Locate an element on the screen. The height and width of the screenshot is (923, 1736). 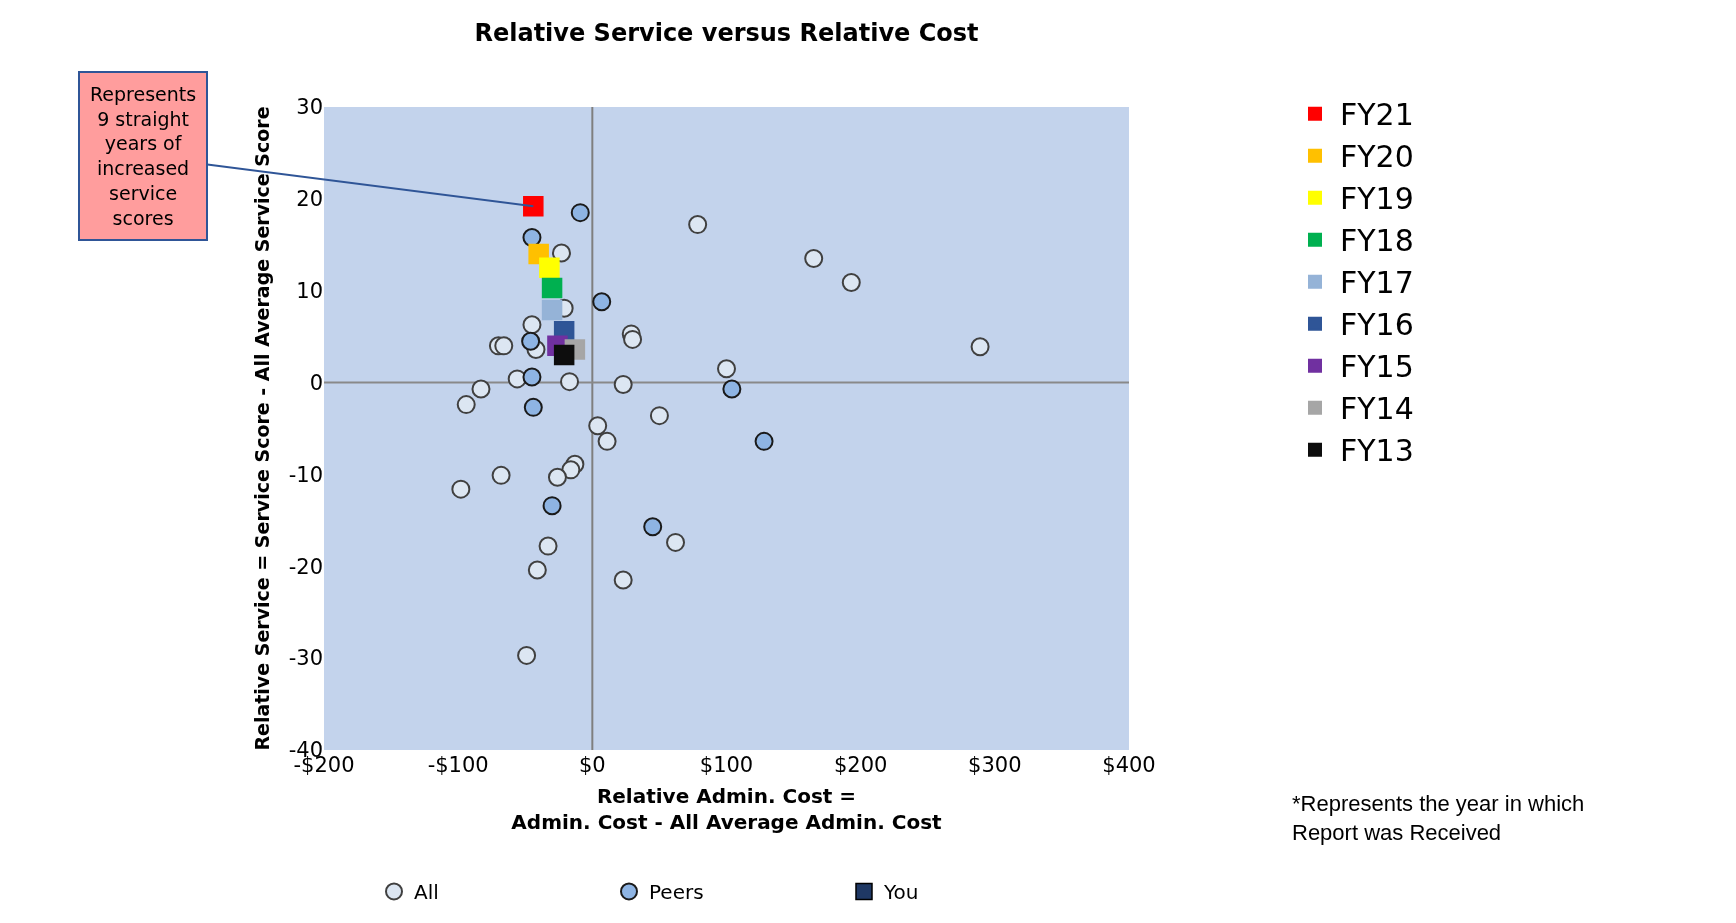
y-tick-label: -10 is located at coordinates (305, 474).